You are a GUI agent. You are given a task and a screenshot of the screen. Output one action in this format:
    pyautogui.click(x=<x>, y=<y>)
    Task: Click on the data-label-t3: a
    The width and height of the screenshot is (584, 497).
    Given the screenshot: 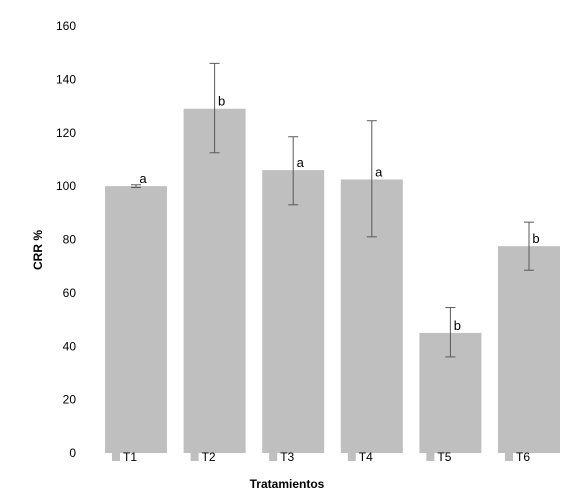 What is the action you would take?
    pyautogui.click(x=301, y=162)
    